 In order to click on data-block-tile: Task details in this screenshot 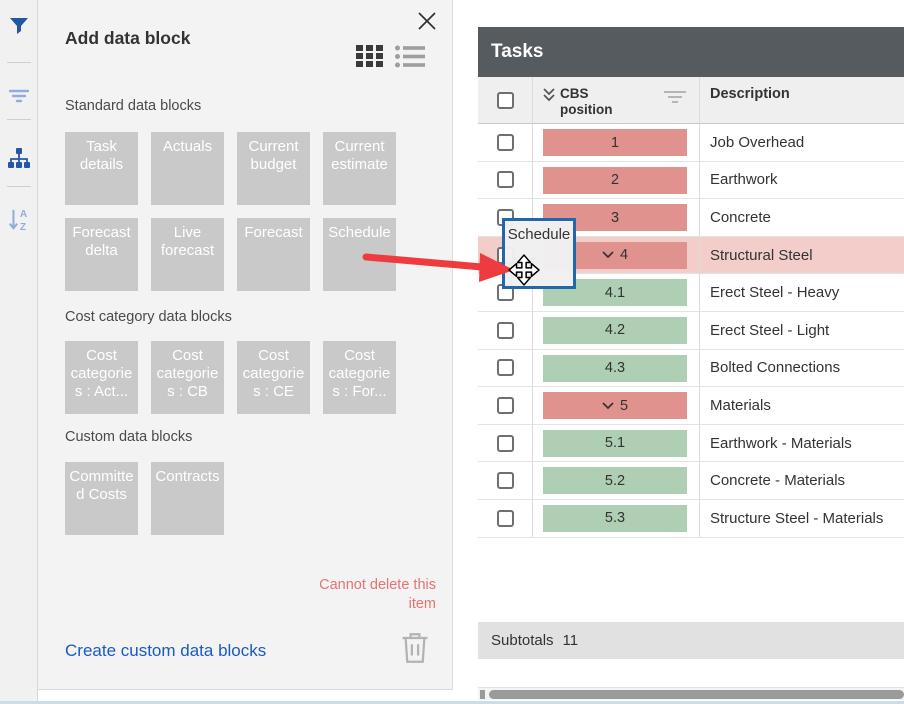, I will do `click(101, 168)`.